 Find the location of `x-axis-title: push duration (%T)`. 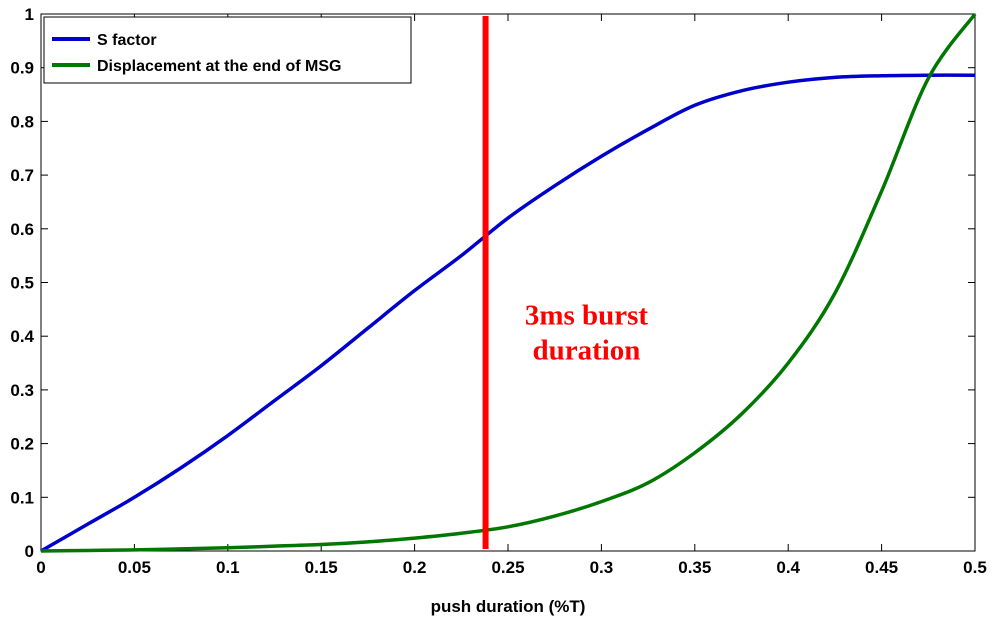

x-axis-title: push duration (%T) is located at coordinates (508, 606).